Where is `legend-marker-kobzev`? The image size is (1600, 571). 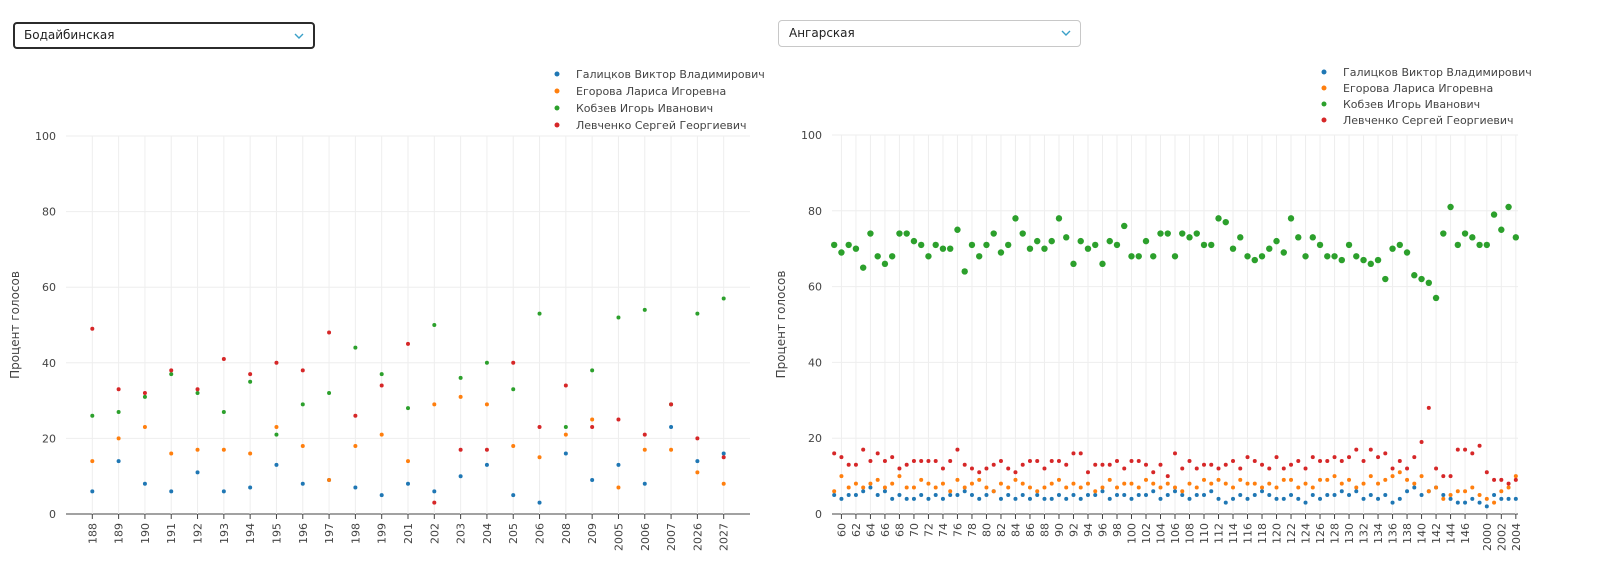
legend-marker-kobzev is located at coordinates (1324, 104).